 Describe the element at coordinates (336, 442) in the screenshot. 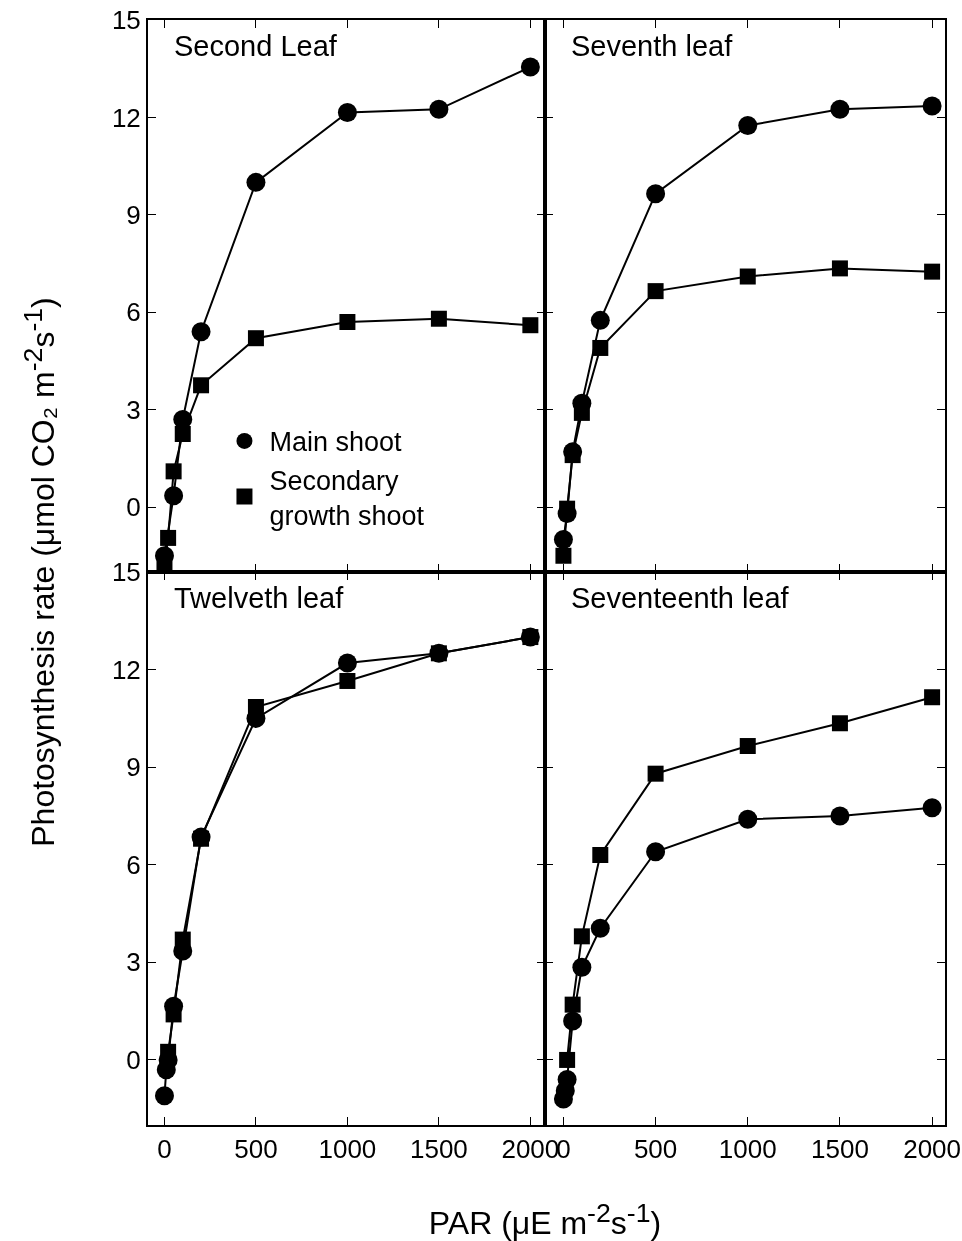

I see `legend-label: Main shoot` at that location.